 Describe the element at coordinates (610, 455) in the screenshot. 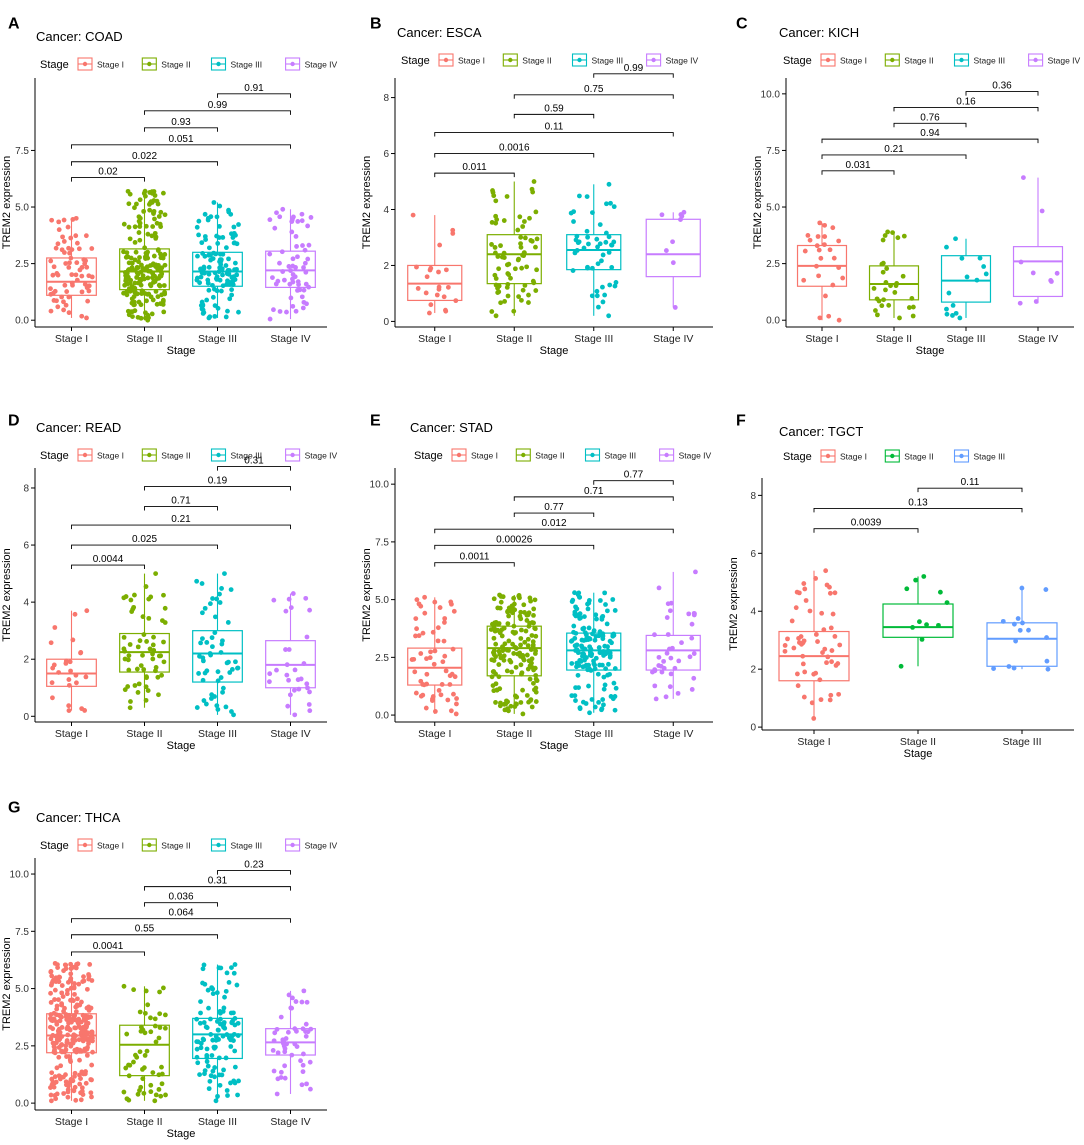

I see `legend-item: Stage III` at that location.